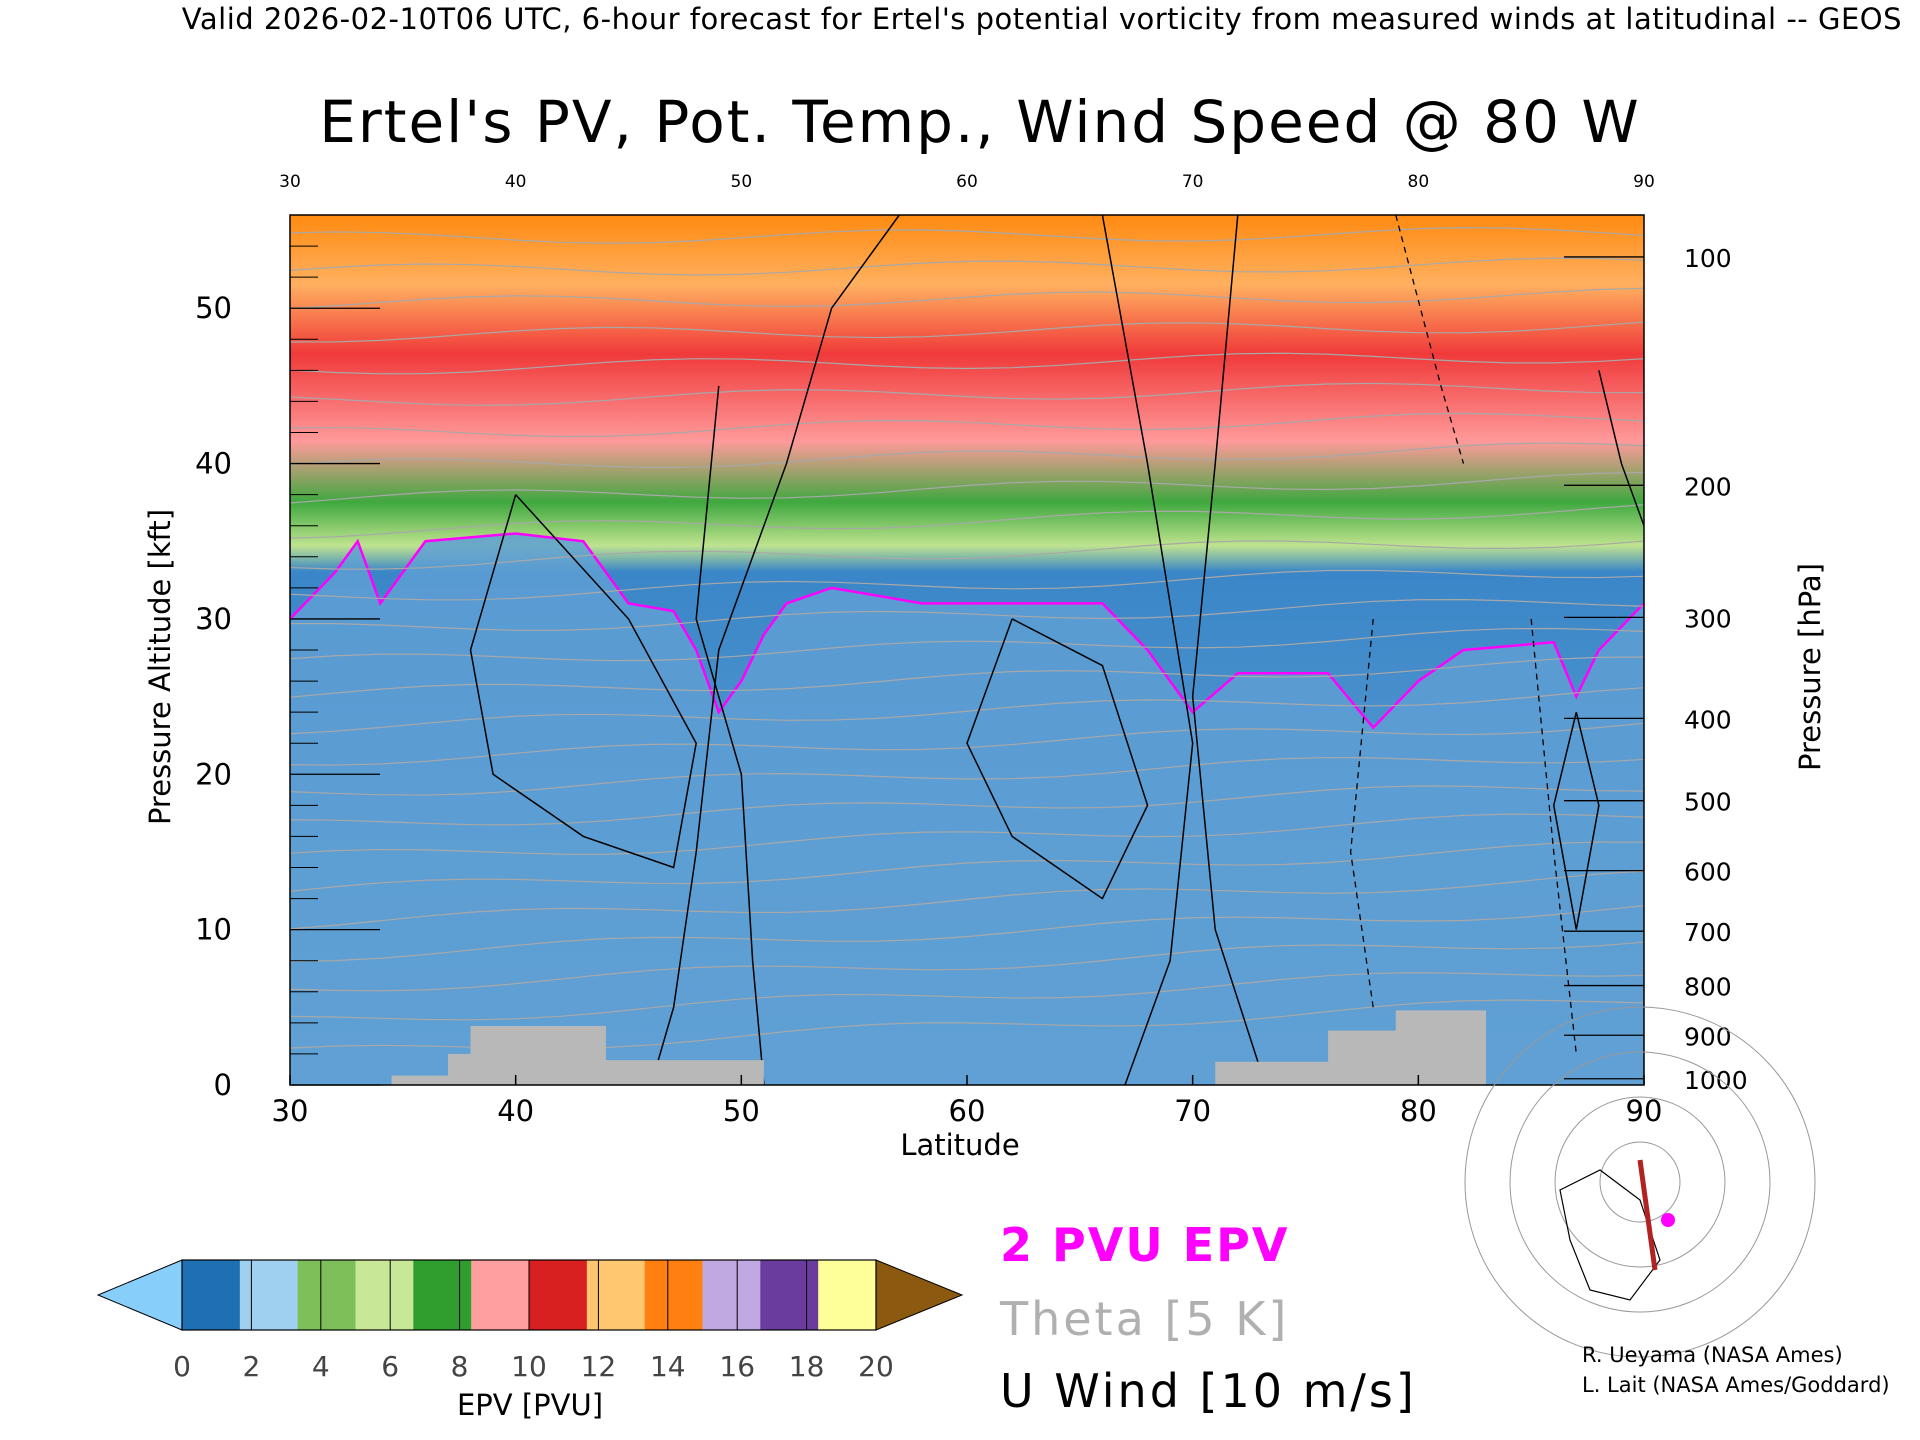 This screenshot has height=1440, width=1920. I want to click on colorbar-tick-label: 0, so click(182, 1366).